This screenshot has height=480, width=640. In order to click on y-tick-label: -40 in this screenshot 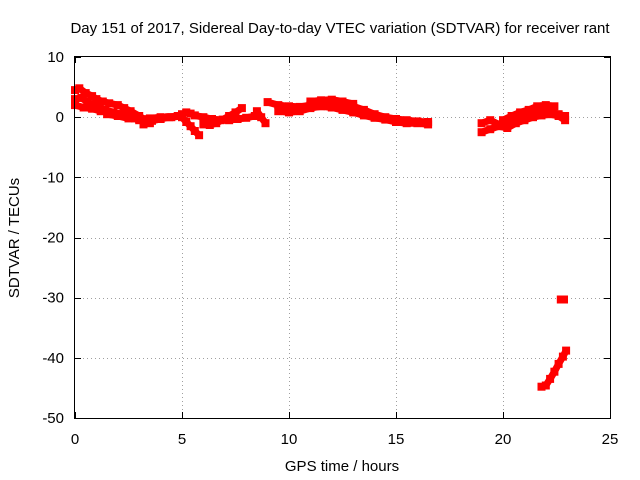, I will do `click(53, 358)`.